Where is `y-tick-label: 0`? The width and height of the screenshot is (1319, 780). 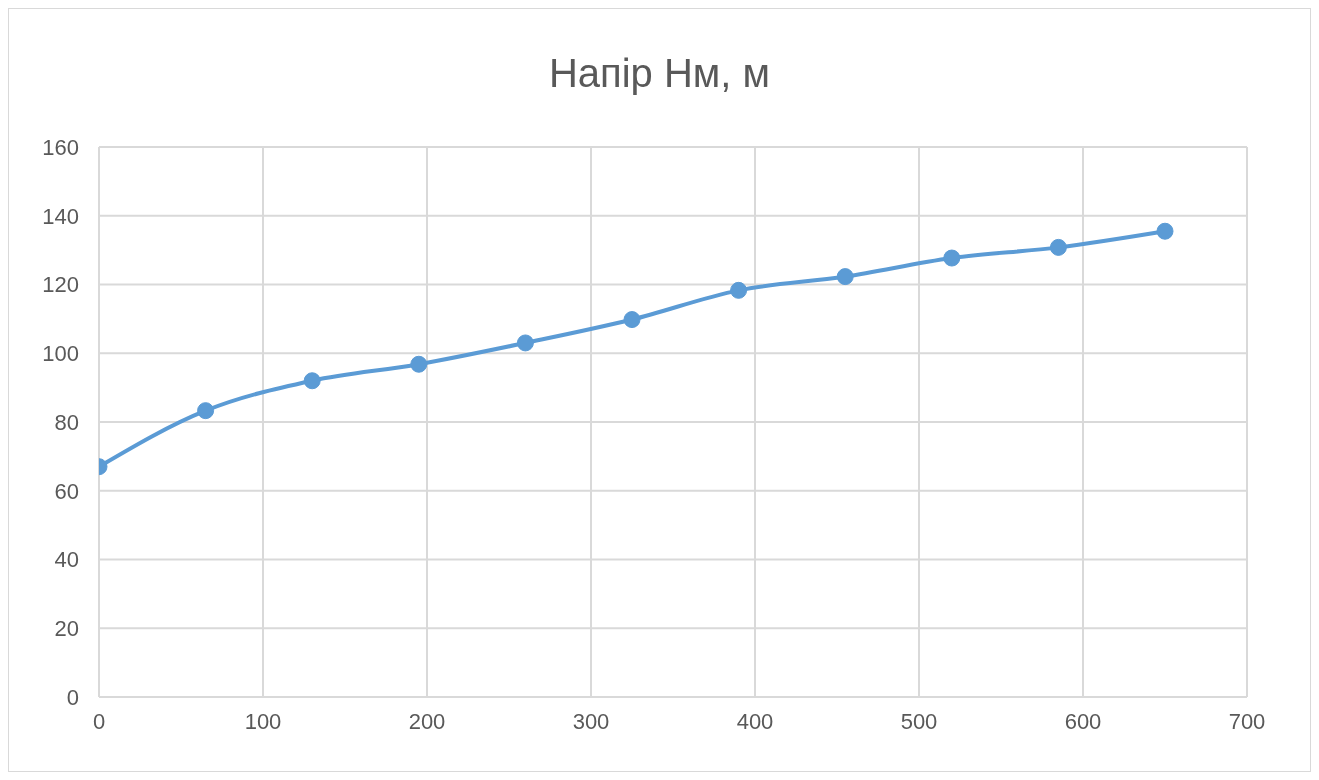 y-tick-label: 0 is located at coordinates (72, 697).